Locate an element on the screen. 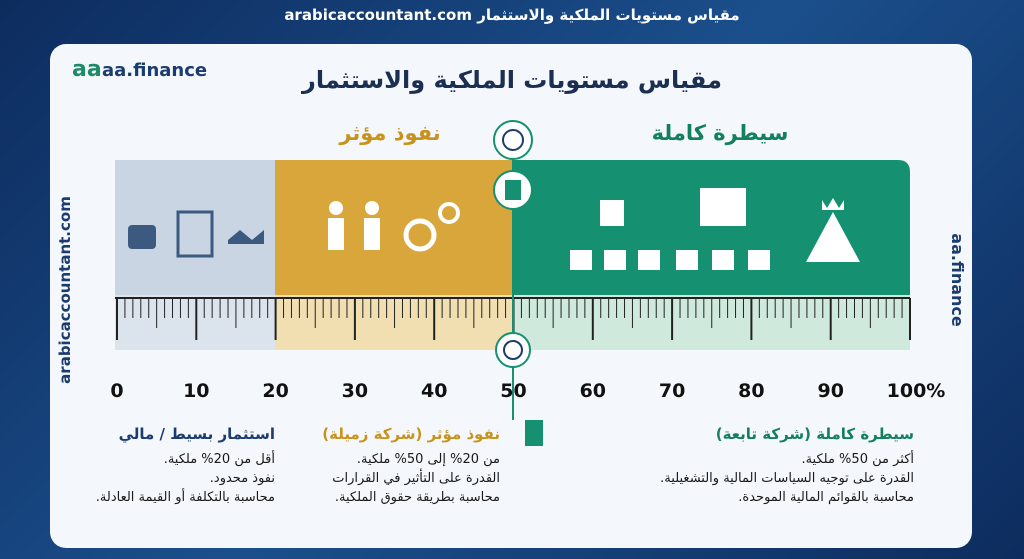 The width and height of the screenshot is (1024, 559). ruler-ticks is located at coordinates (513, 319).